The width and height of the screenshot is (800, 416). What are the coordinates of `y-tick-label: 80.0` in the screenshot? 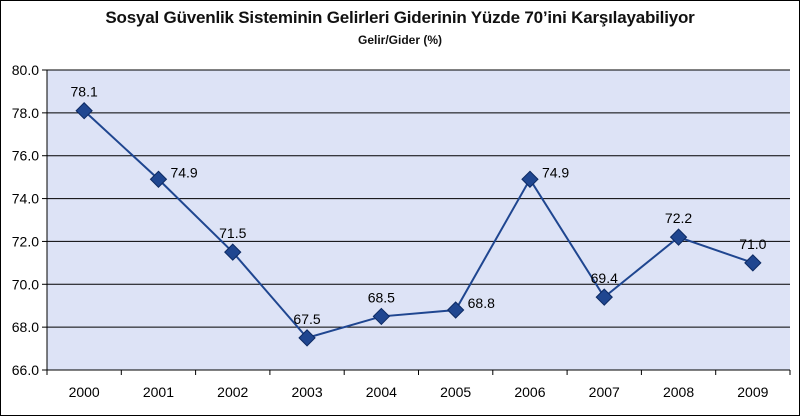 It's located at (25, 70).